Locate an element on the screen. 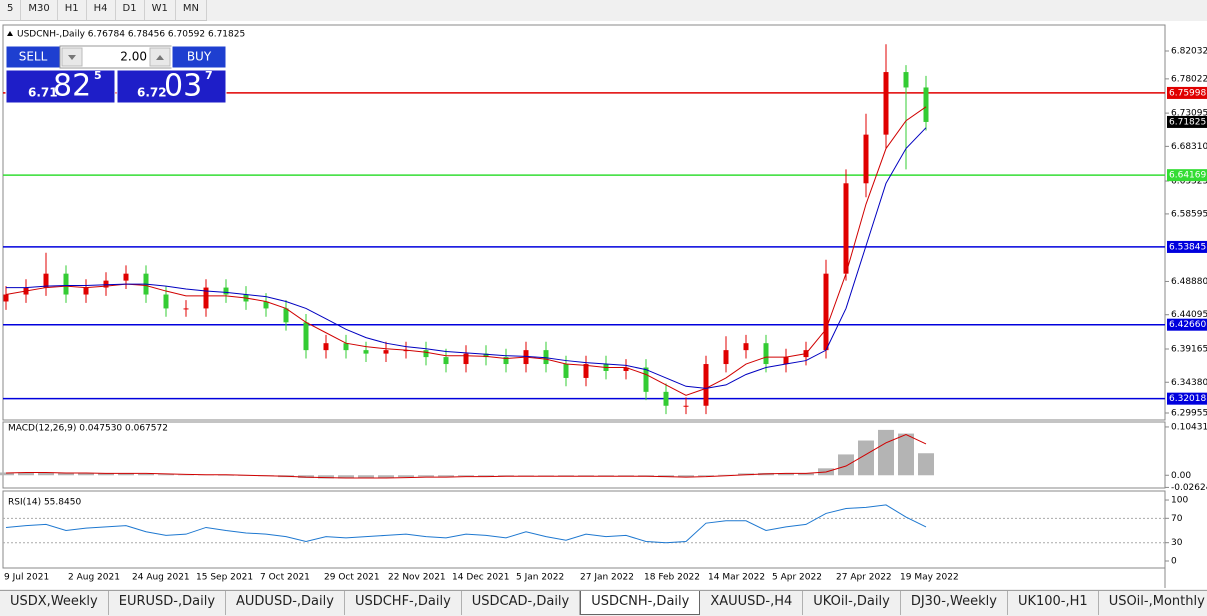 This screenshot has height=616, width=1207. y-tick-label: 0 is located at coordinates (1174, 561).